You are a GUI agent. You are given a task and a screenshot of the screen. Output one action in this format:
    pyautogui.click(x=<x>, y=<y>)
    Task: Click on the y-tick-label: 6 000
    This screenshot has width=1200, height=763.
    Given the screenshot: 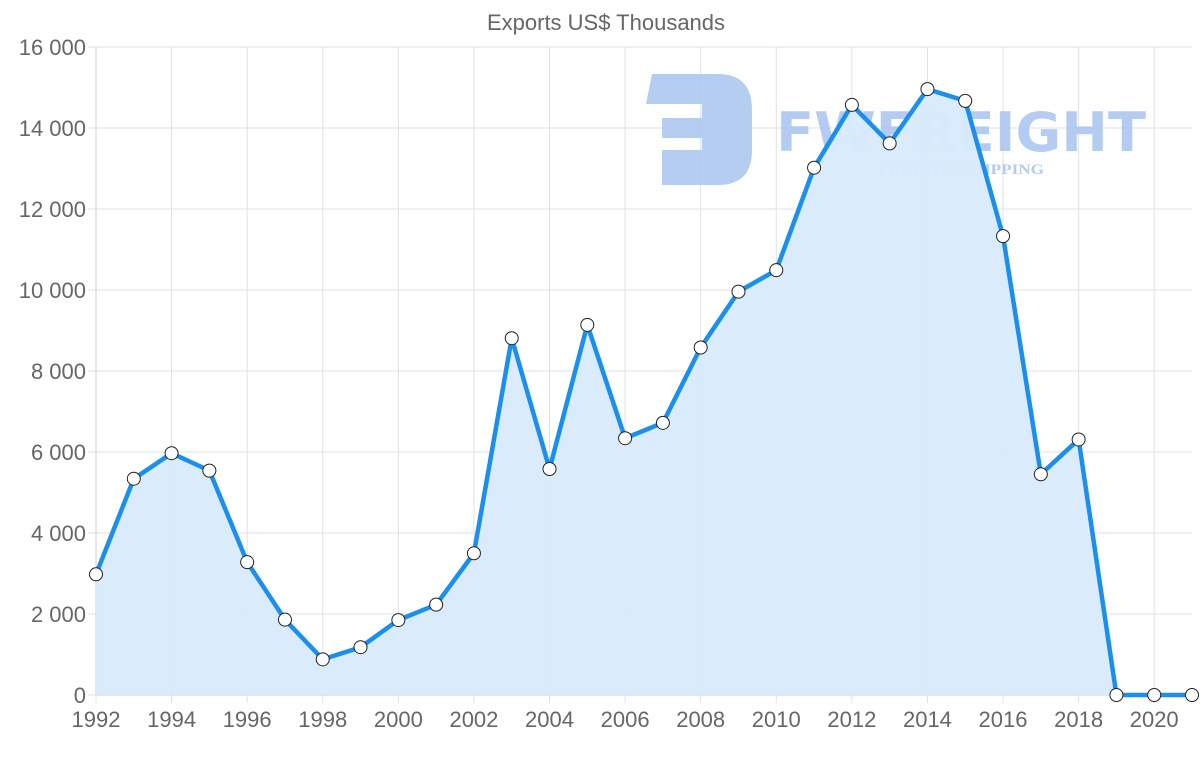 What is the action you would take?
    pyautogui.click(x=58, y=452)
    